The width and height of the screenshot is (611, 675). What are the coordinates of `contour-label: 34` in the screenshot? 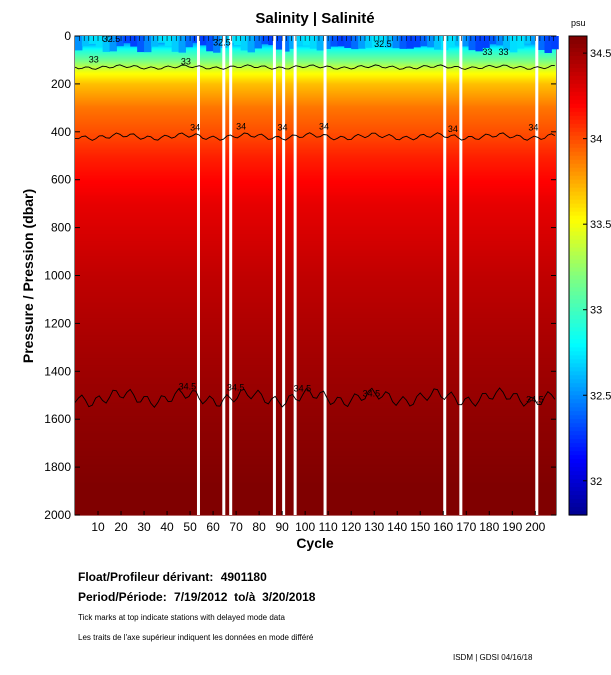 It's located at (324, 126).